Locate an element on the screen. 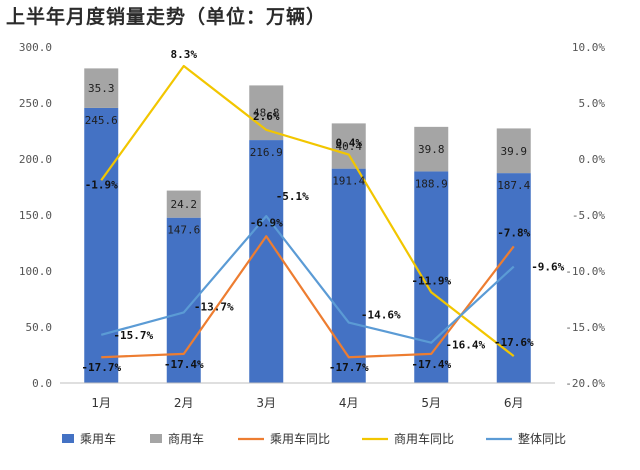  chart-title: 上半年月度销量走势（单位：万辆） is located at coordinates (166, 17).